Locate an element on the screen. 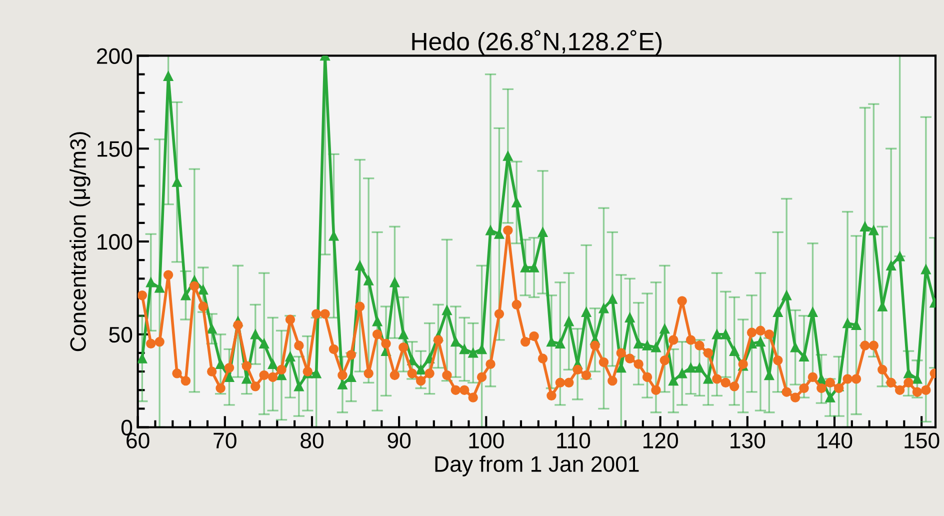 The width and height of the screenshot is (944, 516). x-tick-label: 70 is located at coordinates (225, 440).